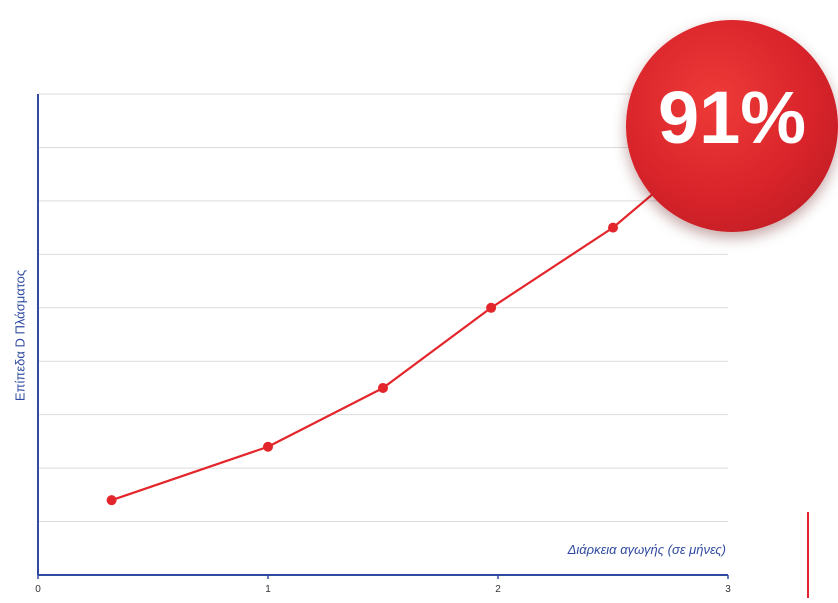 The height and width of the screenshot is (603, 838). What do you see at coordinates (732, 117) in the screenshot?
I see `badge-value: 91%` at bounding box center [732, 117].